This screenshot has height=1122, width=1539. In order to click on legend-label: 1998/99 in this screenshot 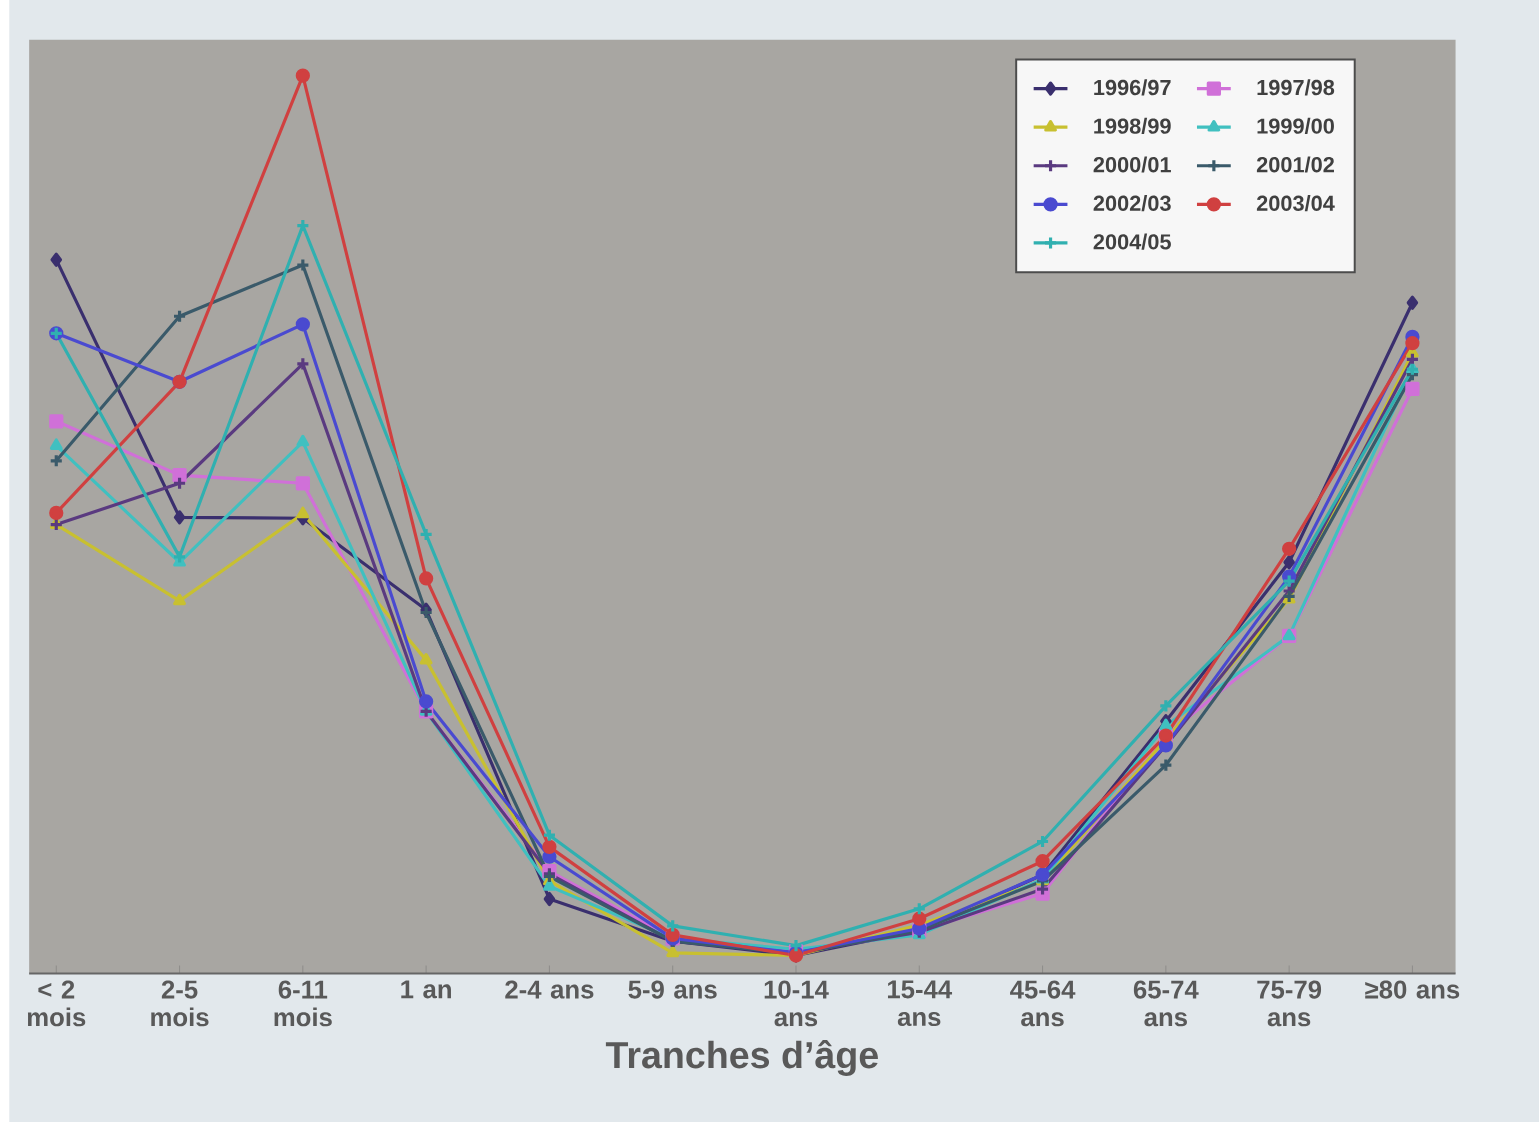, I will do `click(1132, 125)`.